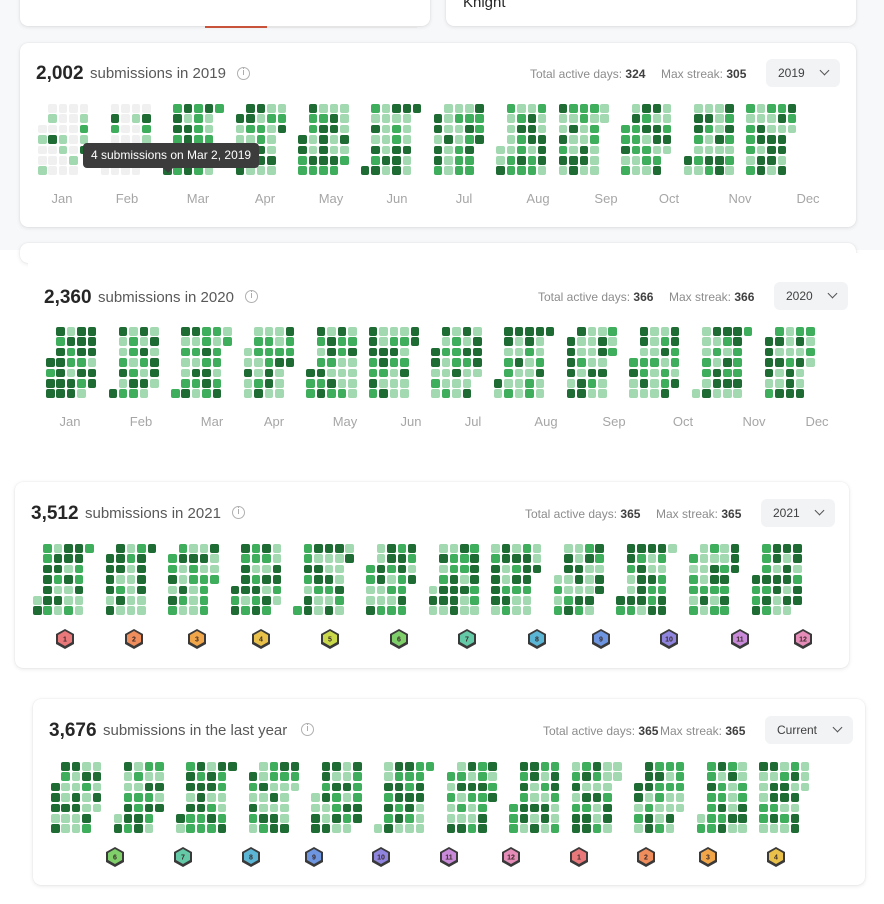 This screenshot has height=904, width=884. What do you see at coordinates (579, 857) in the screenshot?
I see `month-badge-icon: 1` at bounding box center [579, 857].